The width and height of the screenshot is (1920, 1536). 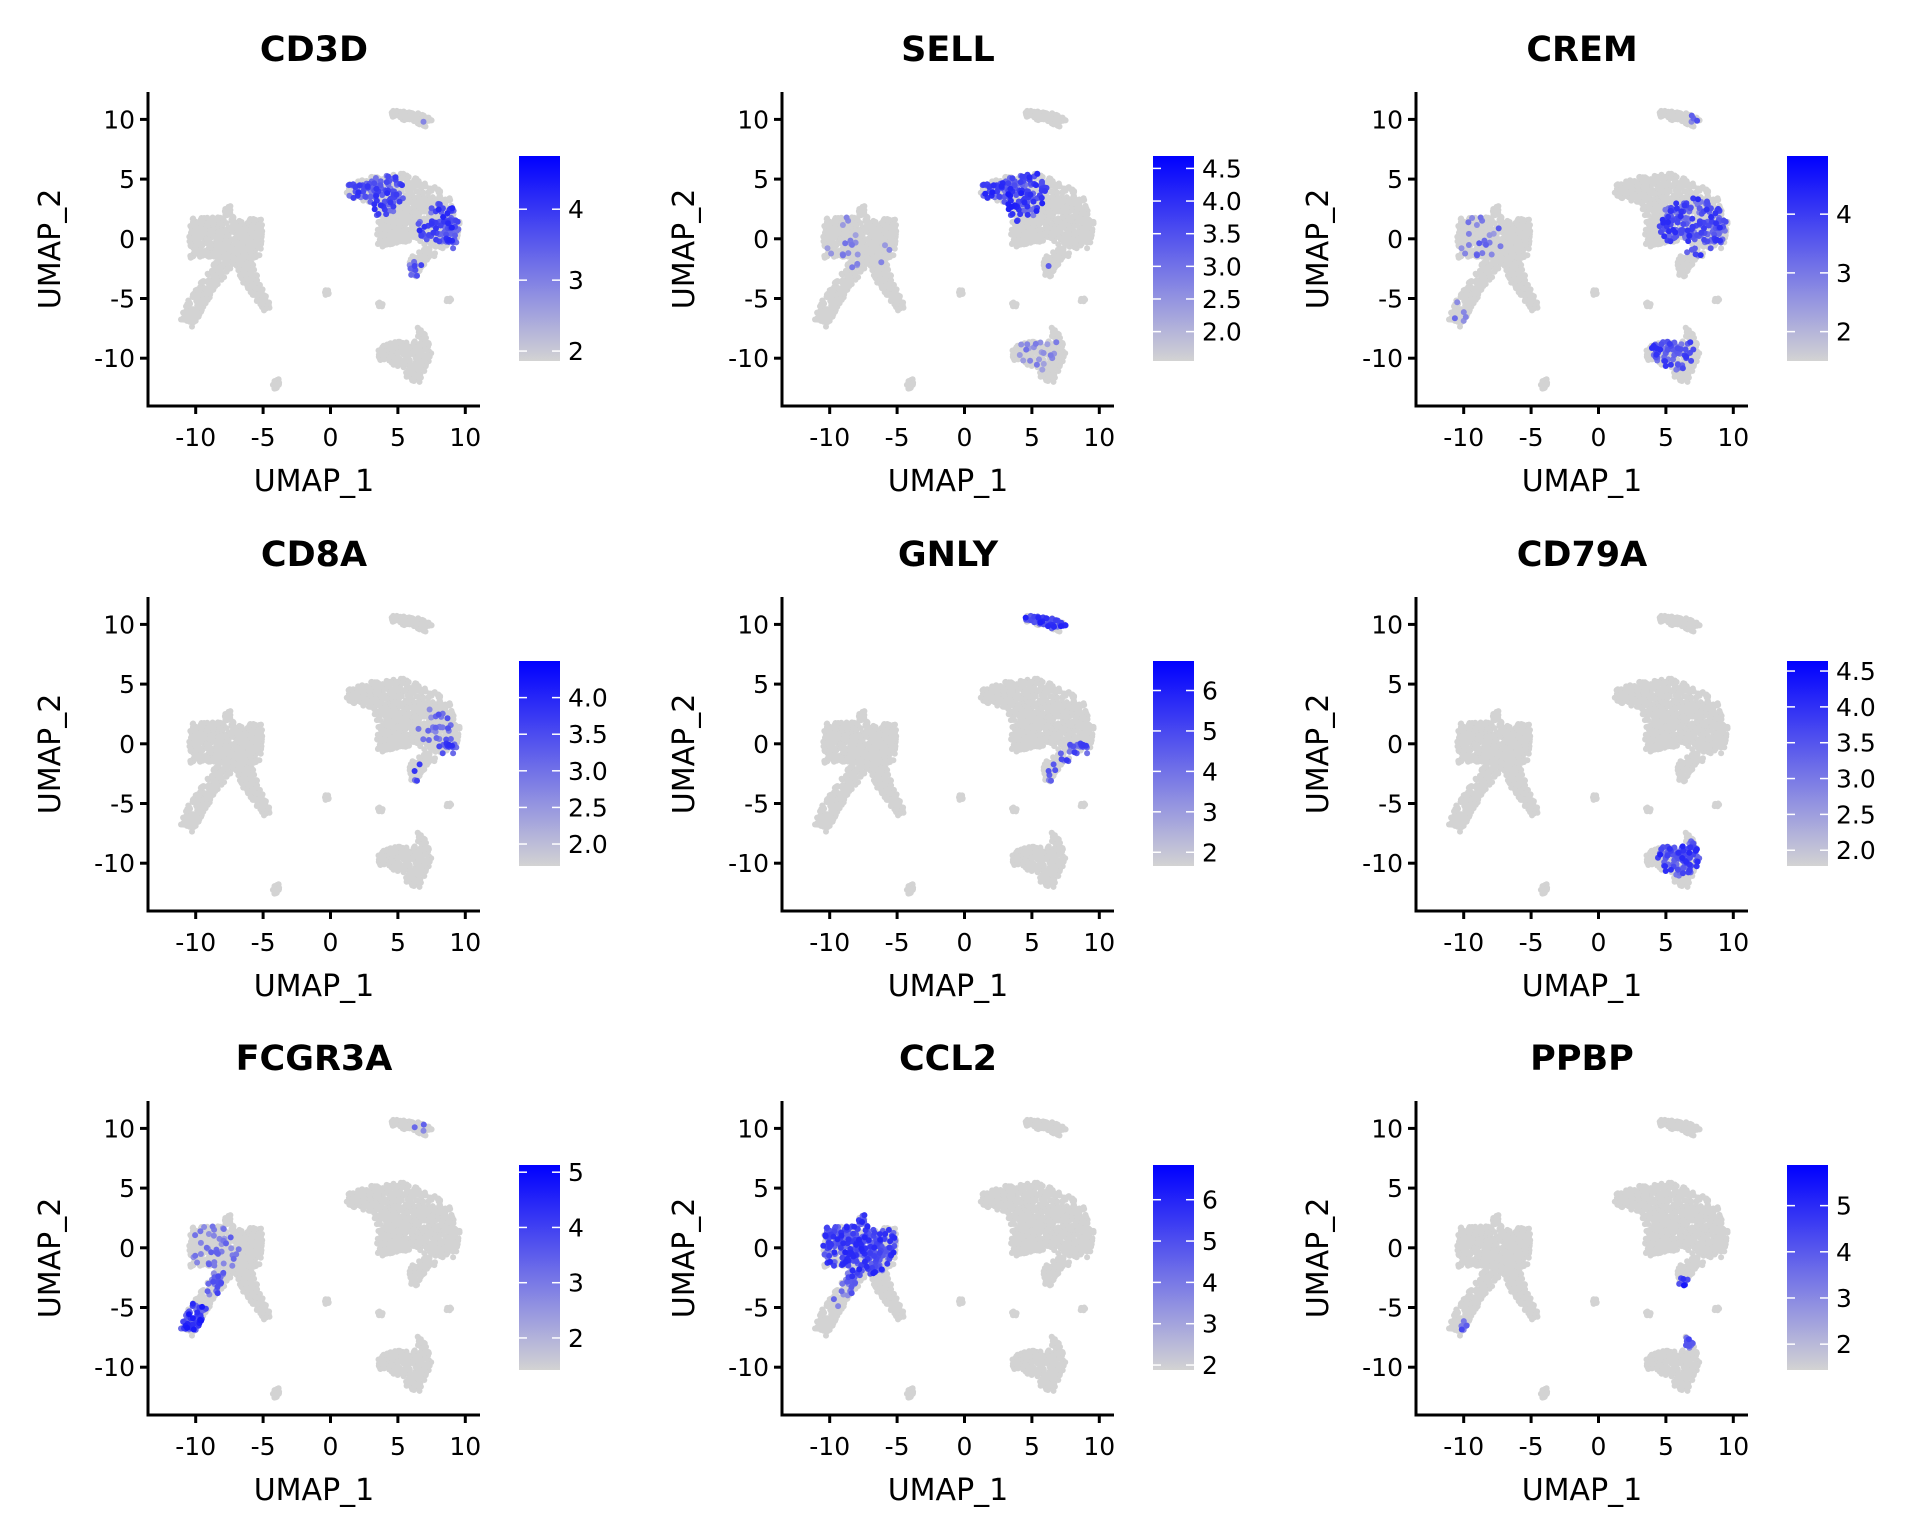 What do you see at coordinates (965, 437) in the screenshot?
I see `x-tick-label: 0` at bounding box center [965, 437].